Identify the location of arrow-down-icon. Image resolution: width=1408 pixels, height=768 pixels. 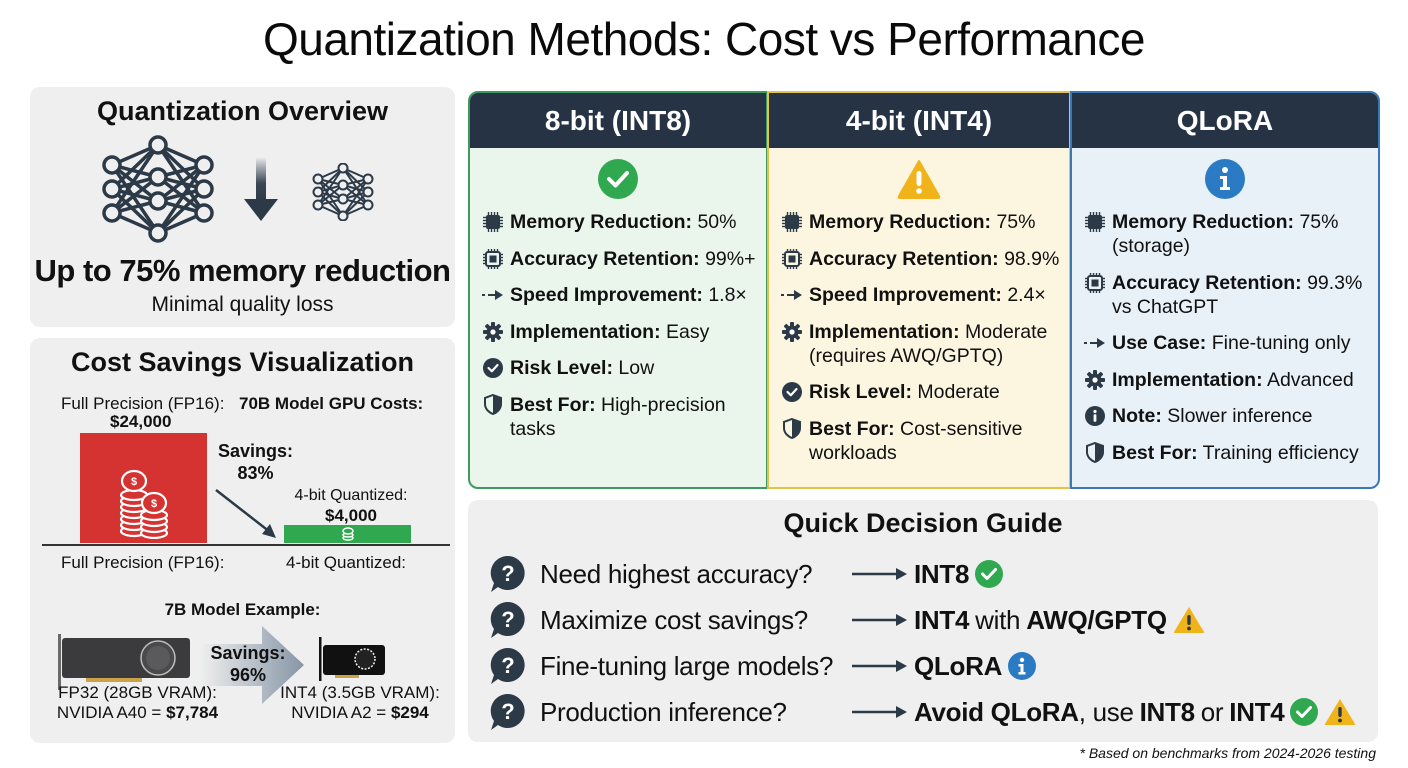
(261, 189).